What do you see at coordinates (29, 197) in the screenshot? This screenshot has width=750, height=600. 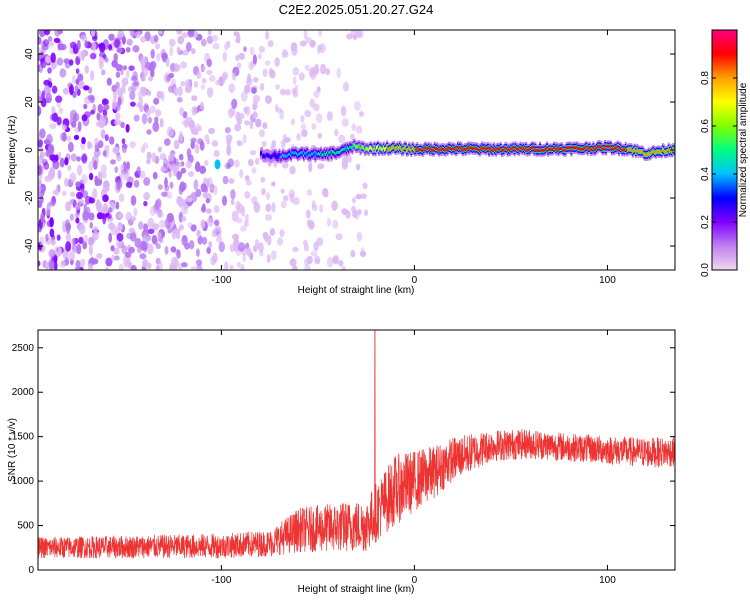 I see `y-tick-label: -20` at bounding box center [29, 197].